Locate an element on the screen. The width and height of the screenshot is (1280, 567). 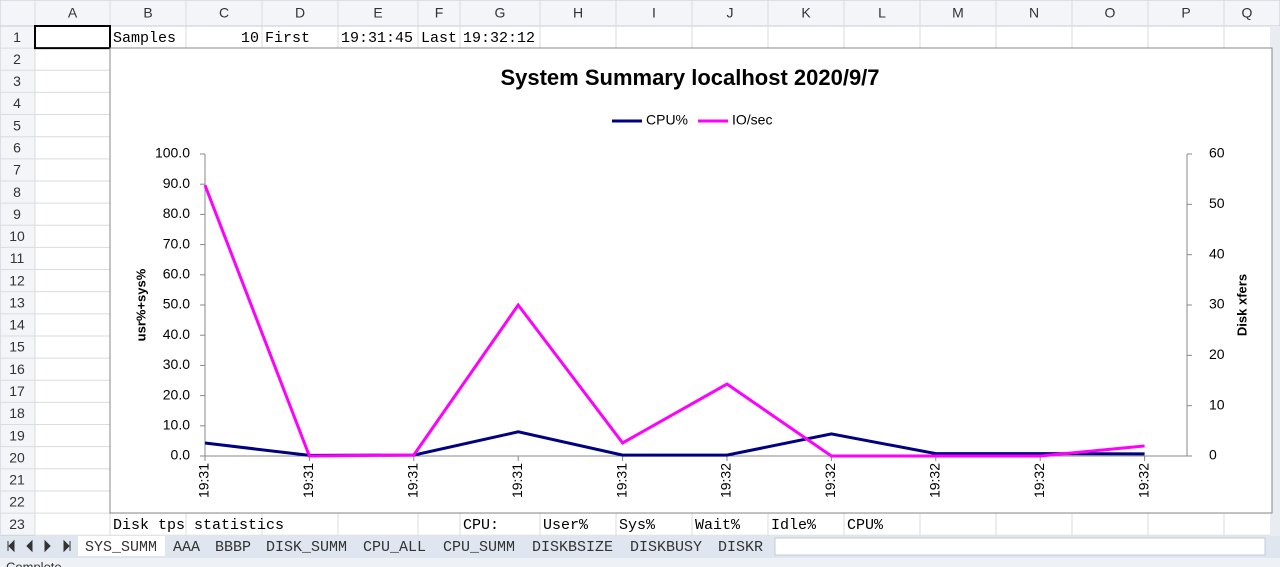
row-header: 7 is located at coordinates (17, 170).